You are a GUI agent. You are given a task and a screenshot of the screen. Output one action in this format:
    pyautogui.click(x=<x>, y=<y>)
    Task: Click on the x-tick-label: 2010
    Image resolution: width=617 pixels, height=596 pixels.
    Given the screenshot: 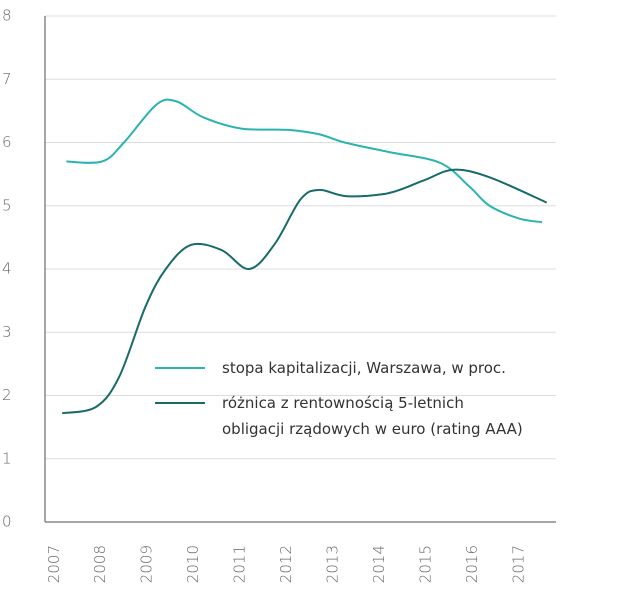 What is the action you would take?
    pyautogui.click(x=193, y=564)
    